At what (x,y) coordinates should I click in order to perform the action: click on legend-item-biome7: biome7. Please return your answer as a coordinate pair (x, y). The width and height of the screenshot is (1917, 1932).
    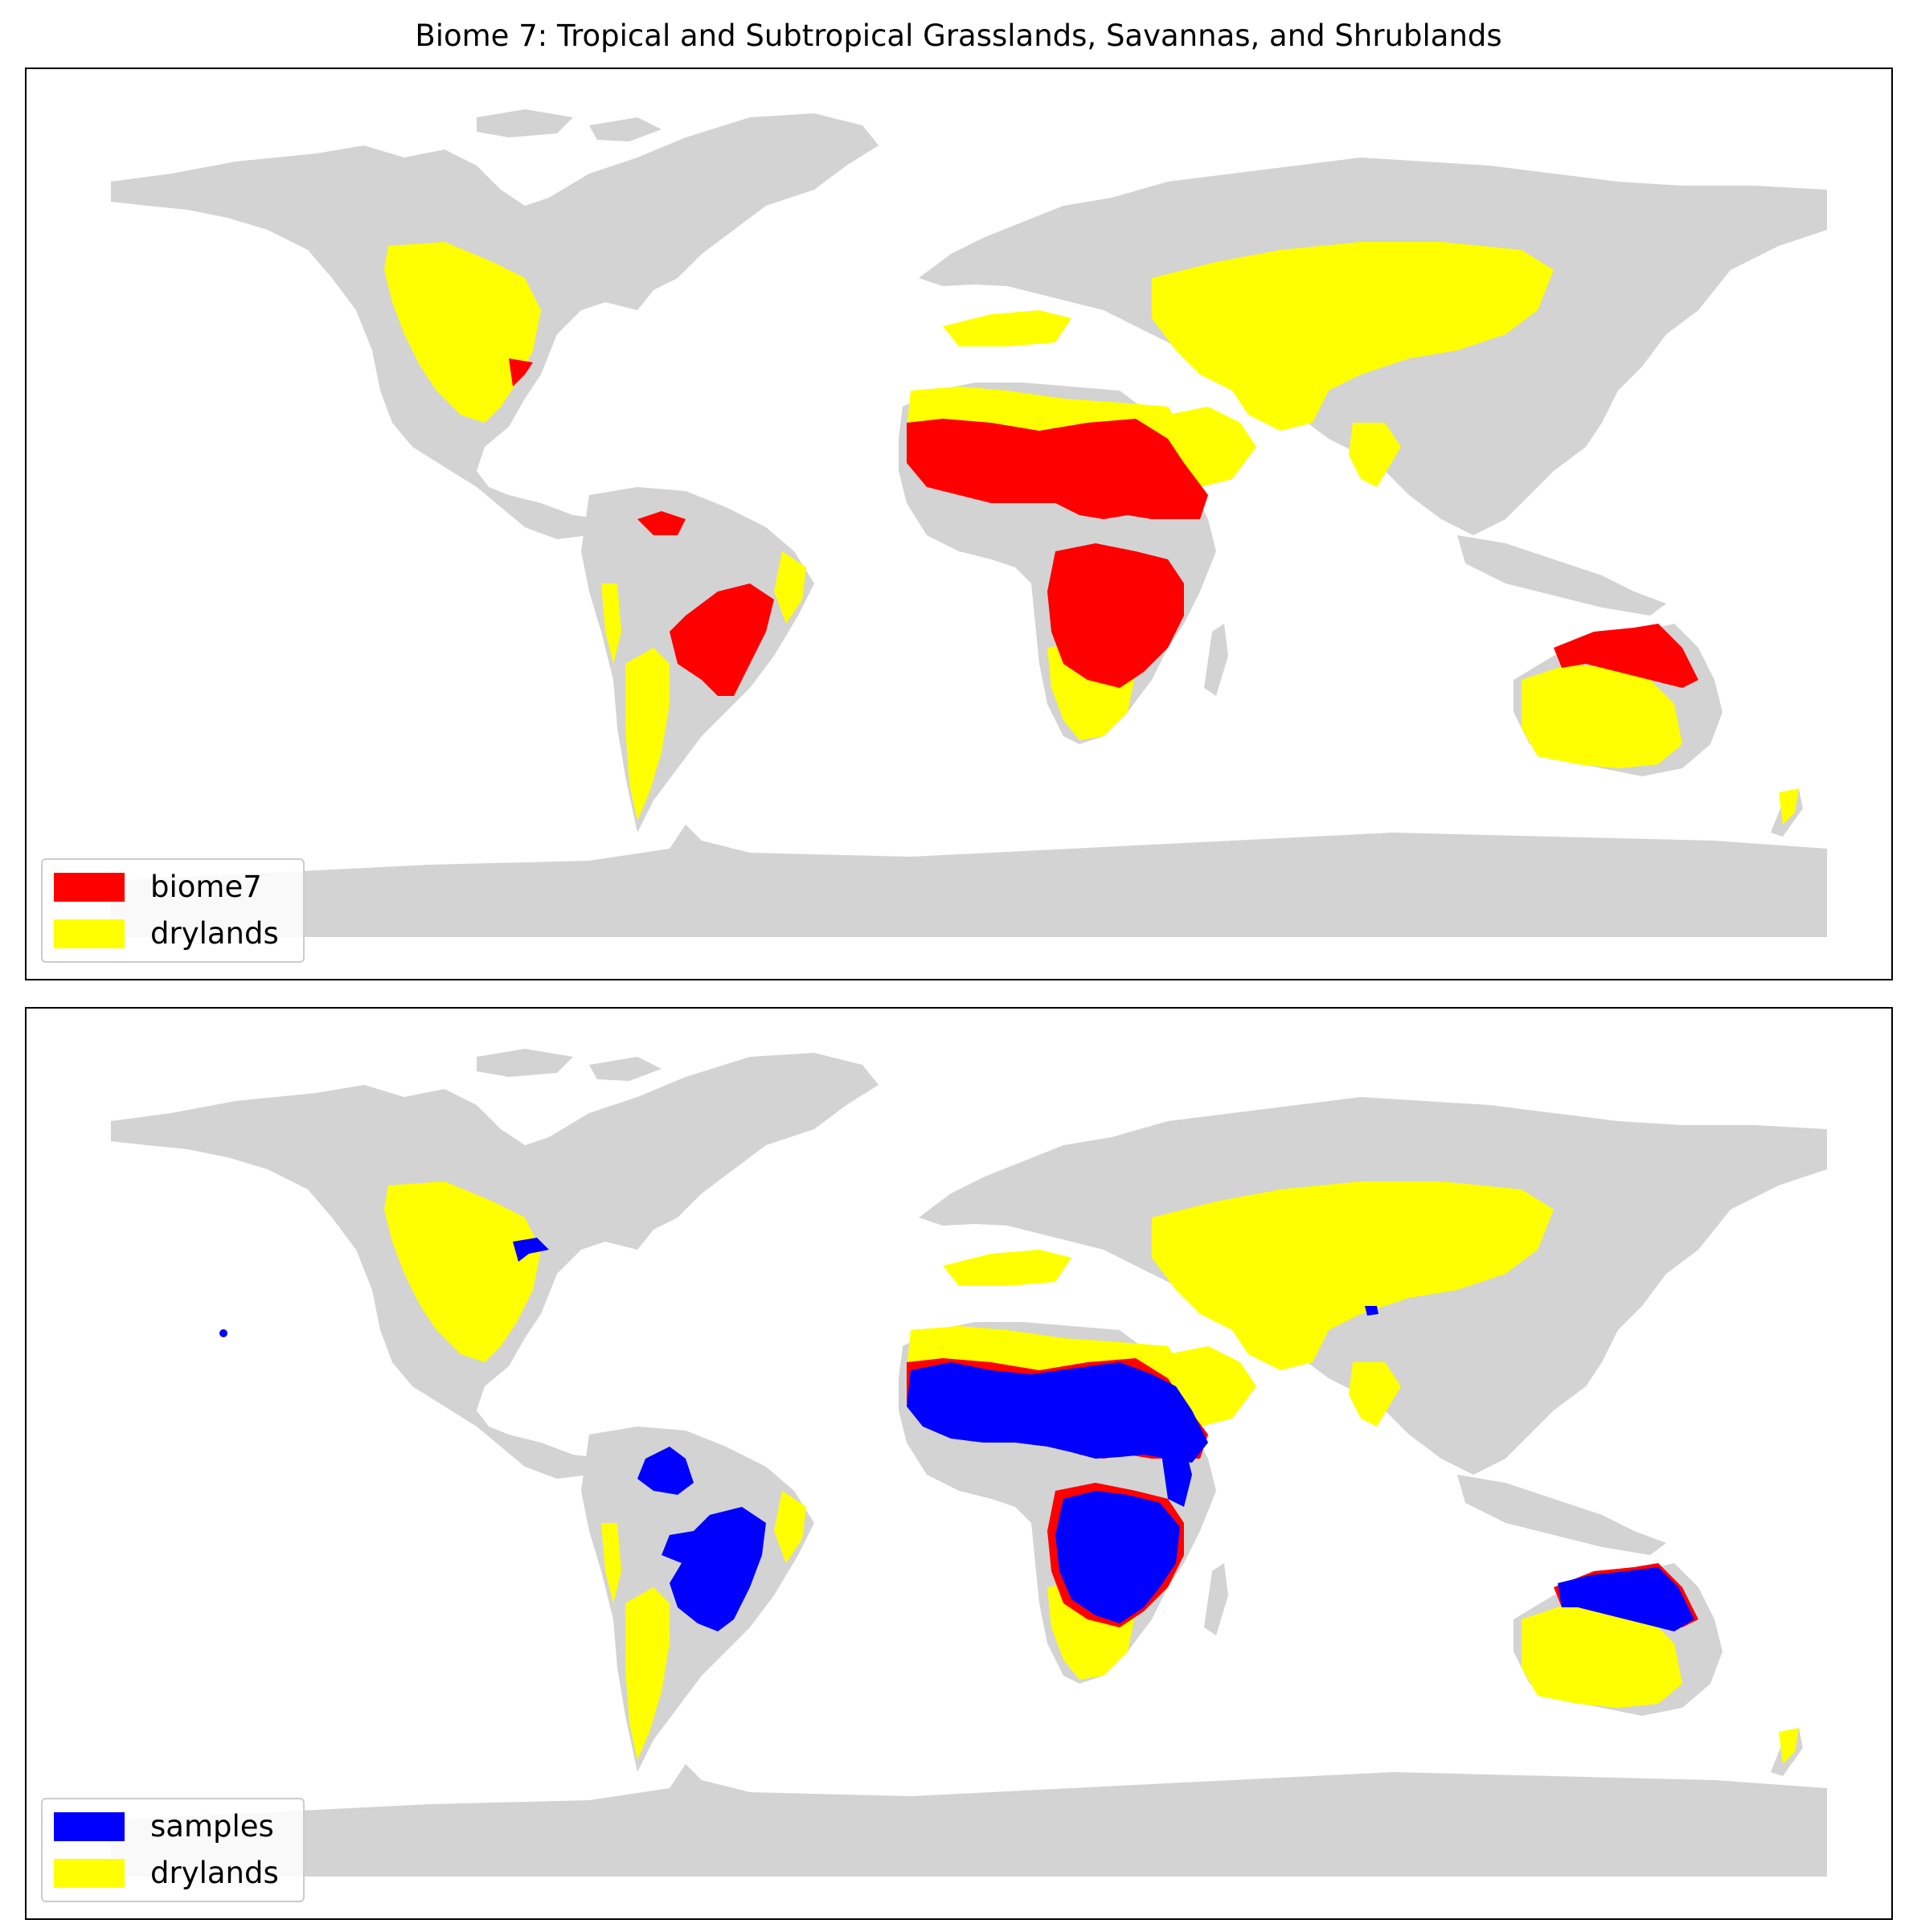
    Looking at the image, I should click on (178, 888).